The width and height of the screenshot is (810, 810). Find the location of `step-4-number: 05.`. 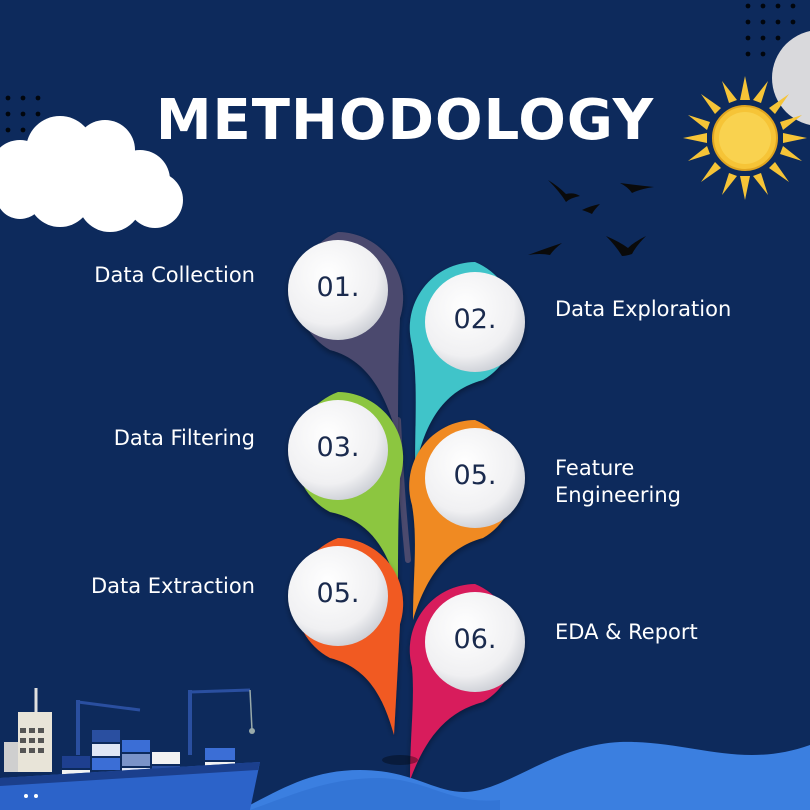

step-4-number: 05. is located at coordinates (475, 475).